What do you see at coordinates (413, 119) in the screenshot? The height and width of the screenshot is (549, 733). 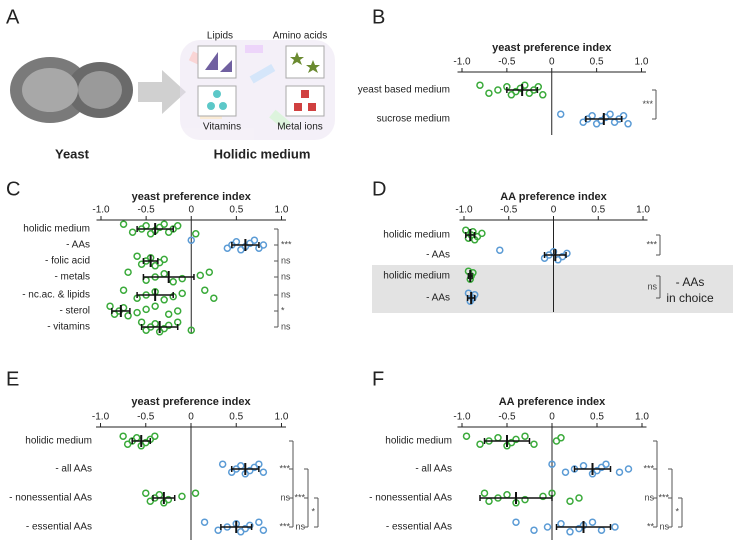 I see `category-label: sucrose medium` at bounding box center [413, 119].